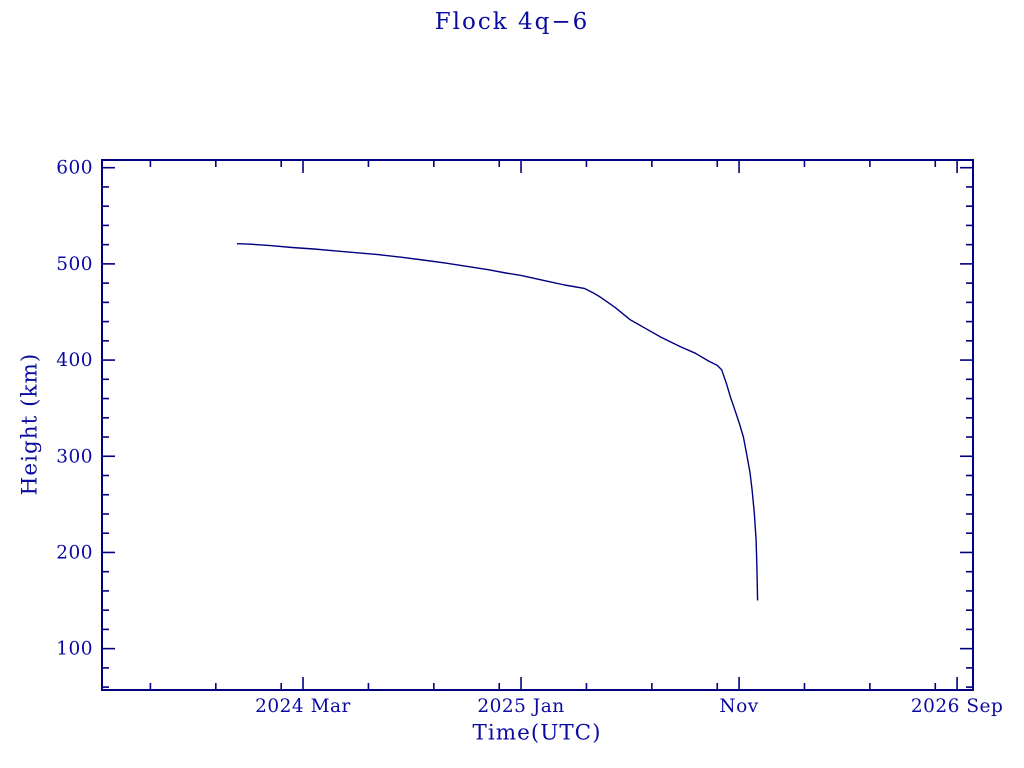  I want to click on x-tick-label: 2025 Jan, so click(520, 706).